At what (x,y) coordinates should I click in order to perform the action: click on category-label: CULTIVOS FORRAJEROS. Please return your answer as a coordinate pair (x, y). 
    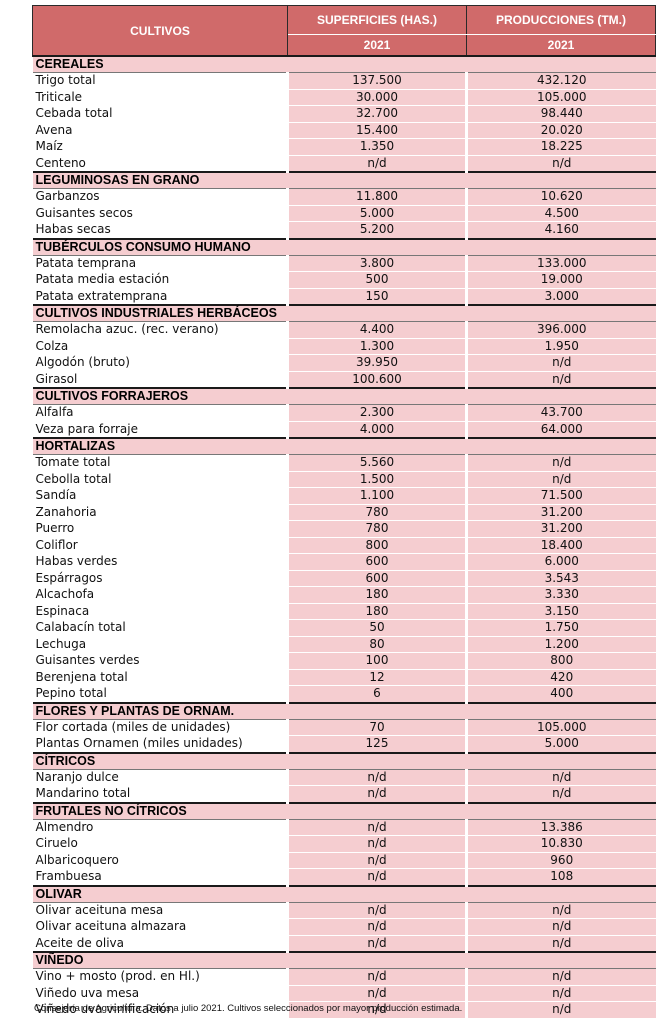
    Looking at the image, I should click on (344, 396).